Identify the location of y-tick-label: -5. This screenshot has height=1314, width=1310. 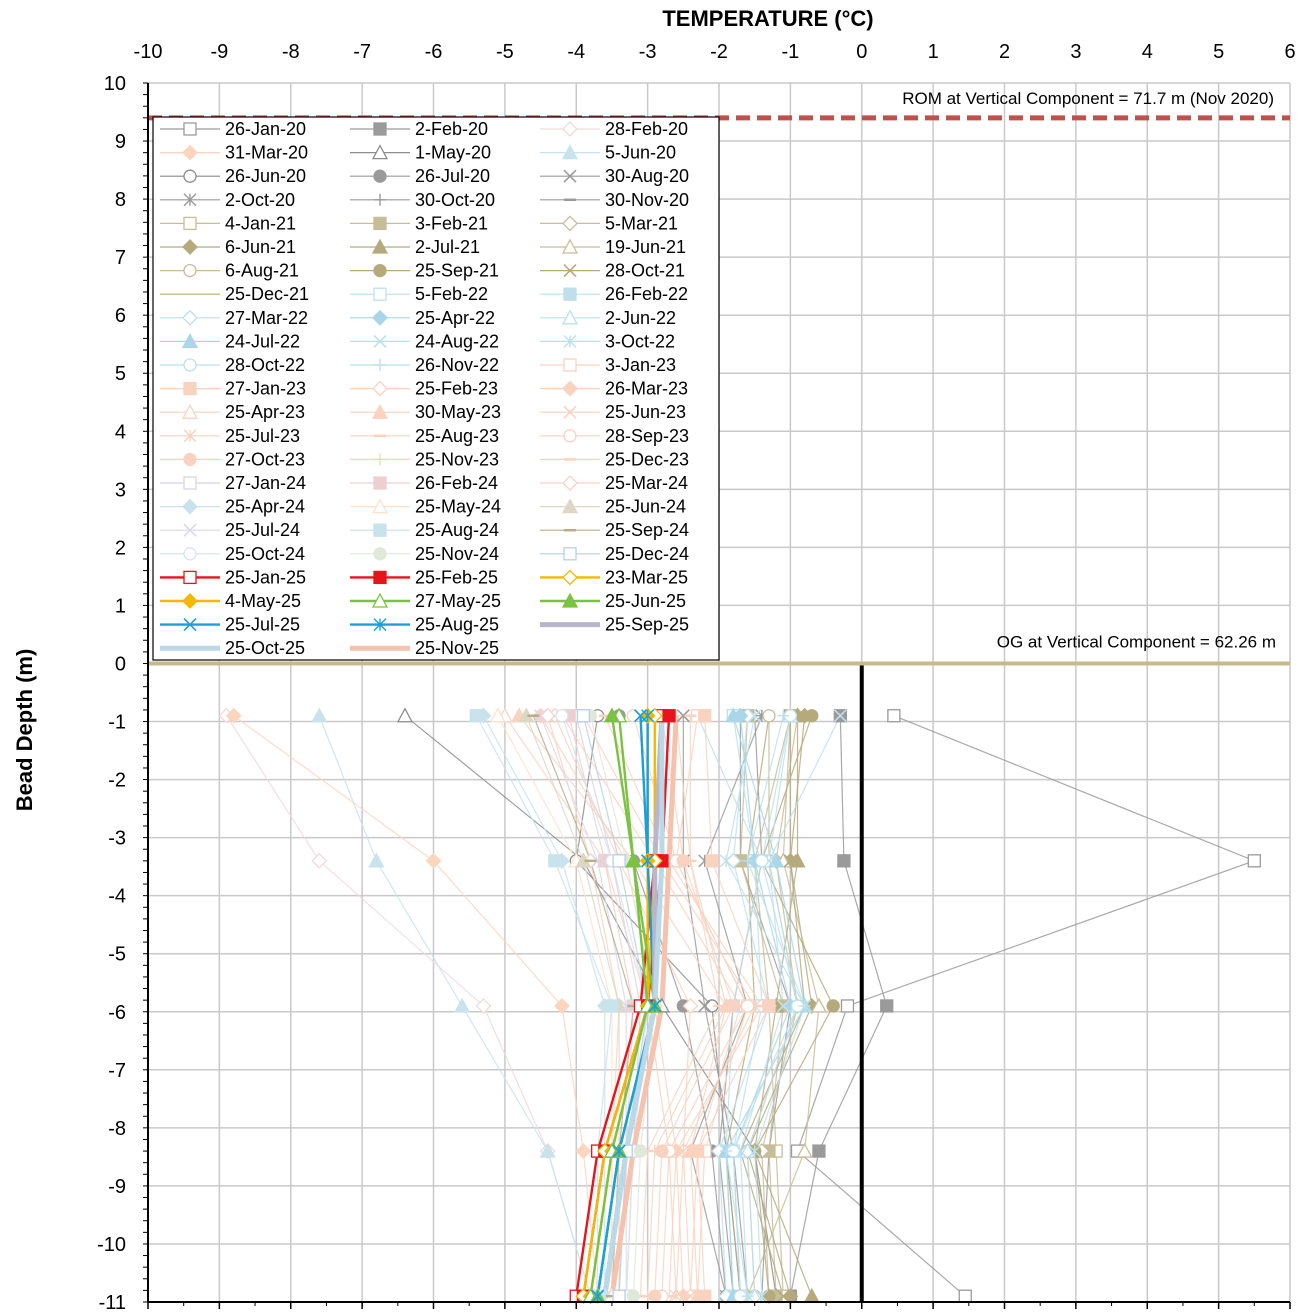
(117, 955).